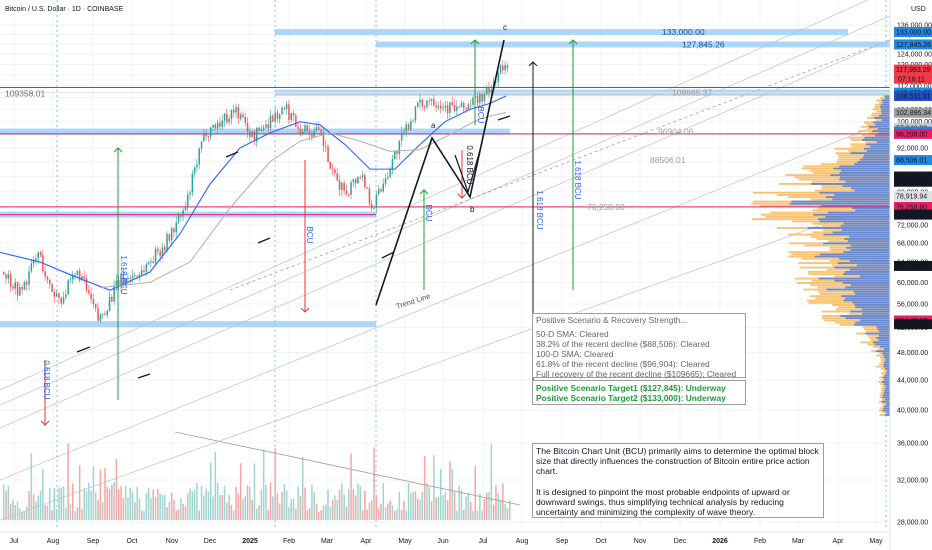 The width and height of the screenshot is (932, 550). Describe the element at coordinates (913, 113) in the screenshot. I see `price-tag-label: 102,896.34` at that location.